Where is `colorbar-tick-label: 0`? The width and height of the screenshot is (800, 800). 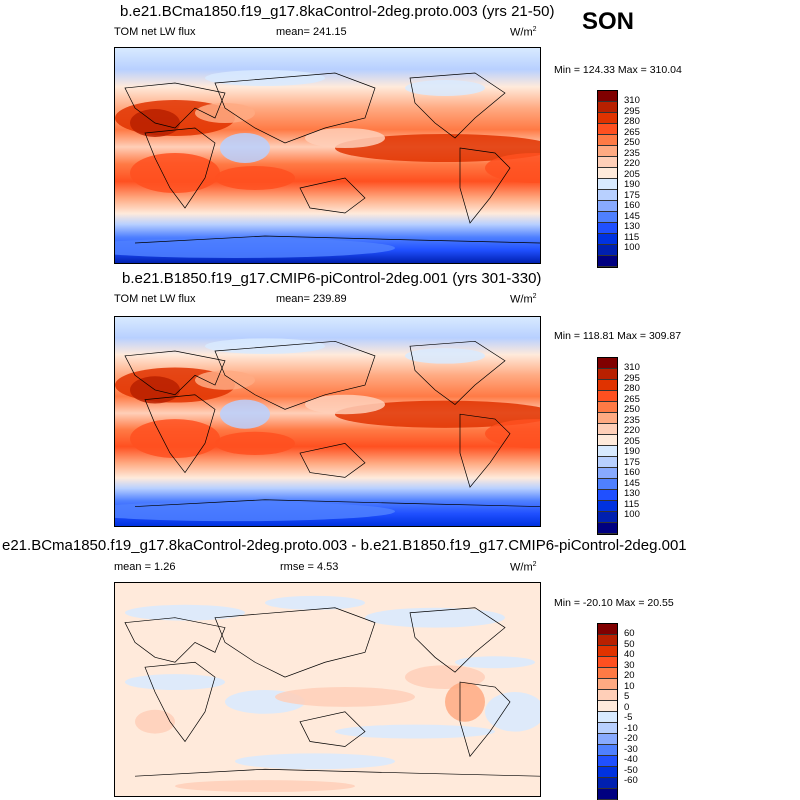 colorbar-tick-label: 0 is located at coordinates (627, 707).